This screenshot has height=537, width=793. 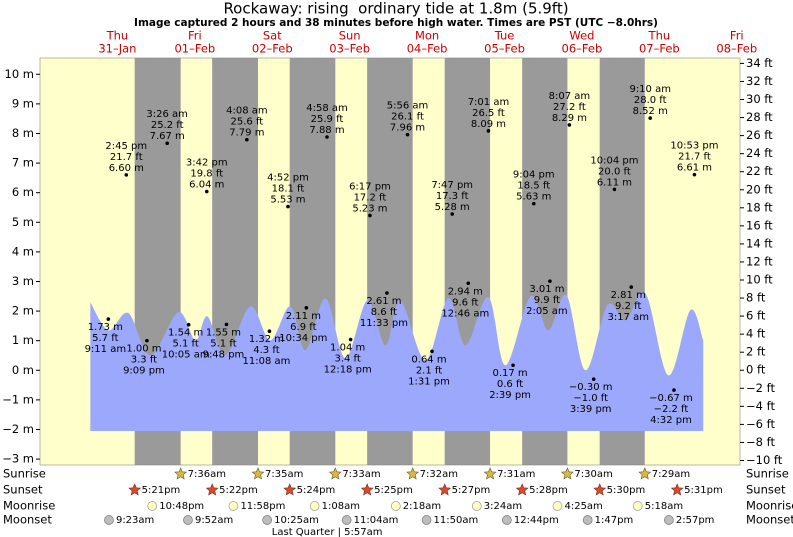 I want to click on y2-tick-label: 28 ft, so click(x=759, y=117).